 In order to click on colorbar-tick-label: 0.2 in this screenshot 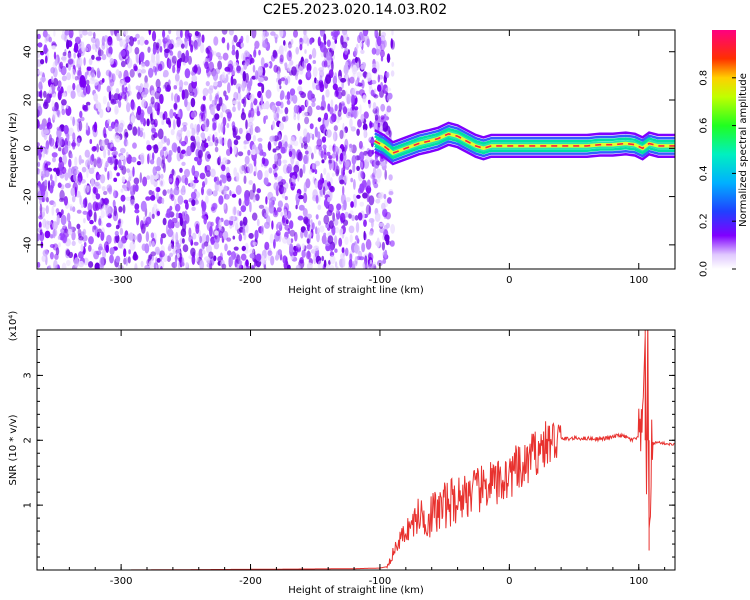, I will do `click(704, 221)`.